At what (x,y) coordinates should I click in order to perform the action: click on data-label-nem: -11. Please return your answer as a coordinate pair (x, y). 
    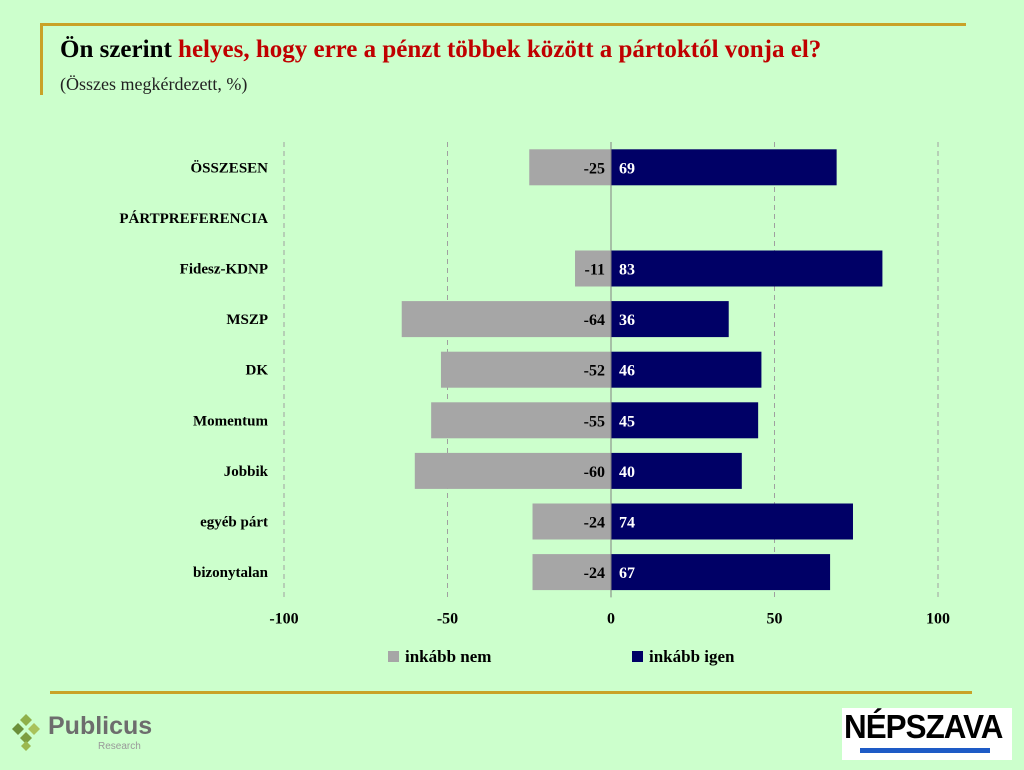
    Looking at the image, I should click on (595, 270).